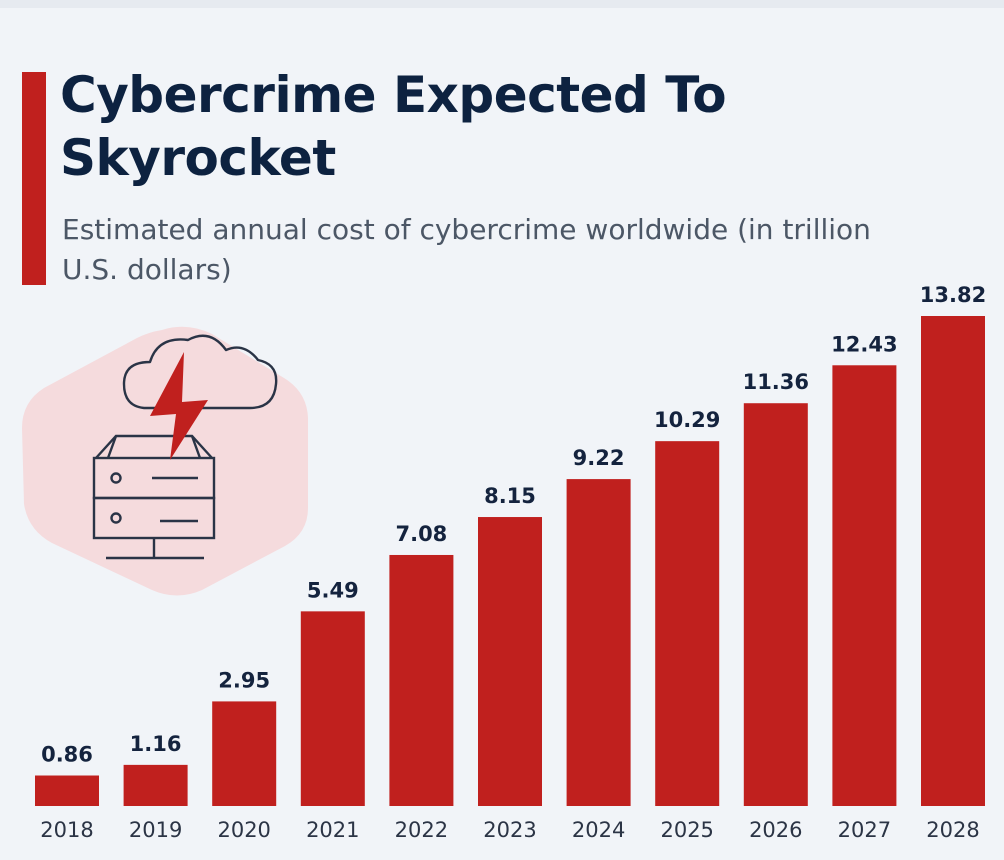  I want to click on bar-2019, so click(155, 785).